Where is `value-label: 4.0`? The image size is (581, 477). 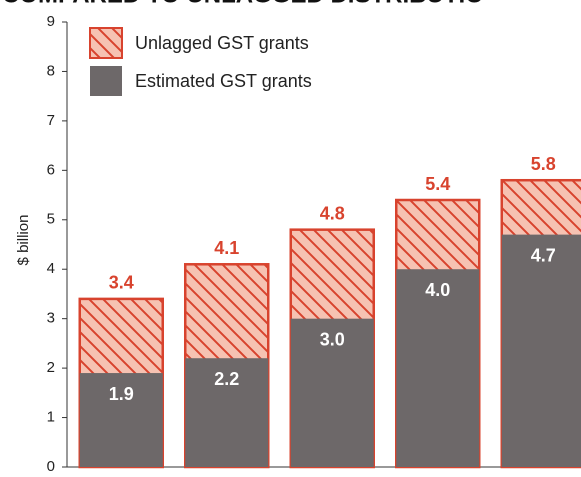 value-label: 4.0 is located at coordinates (437, 290).